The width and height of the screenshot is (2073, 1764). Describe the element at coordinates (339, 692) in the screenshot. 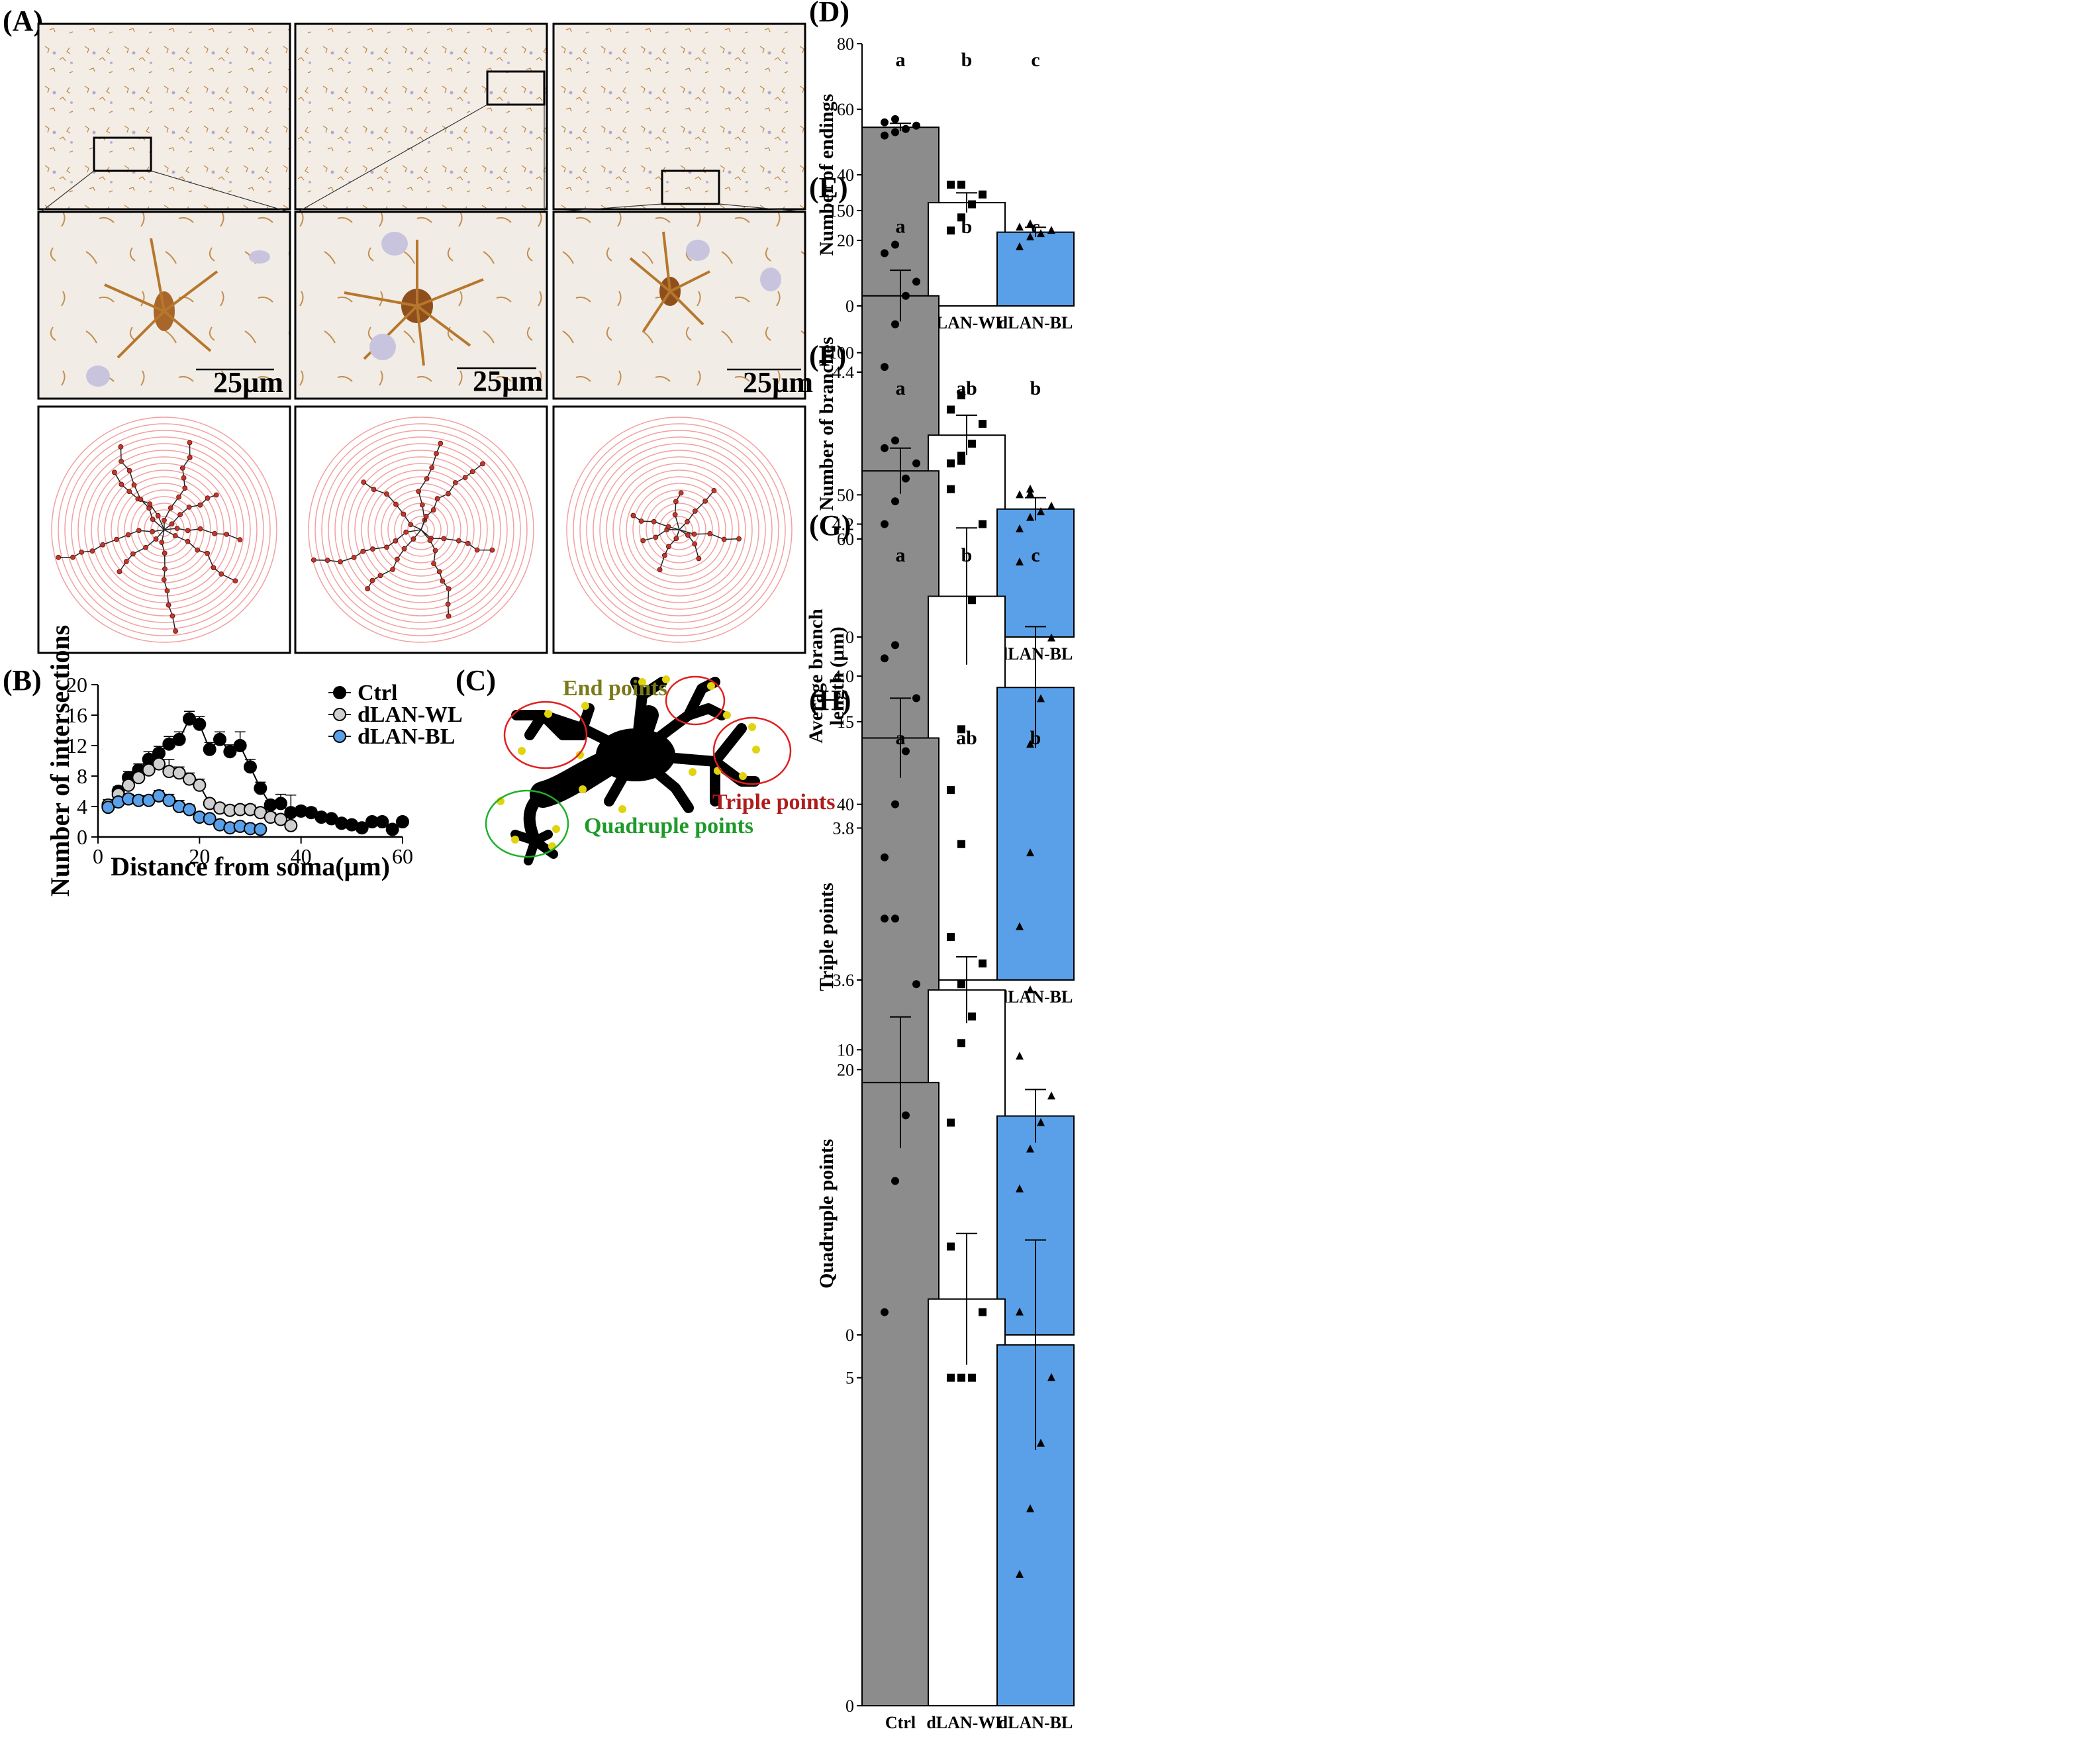

I see `legend-marker` at that location.